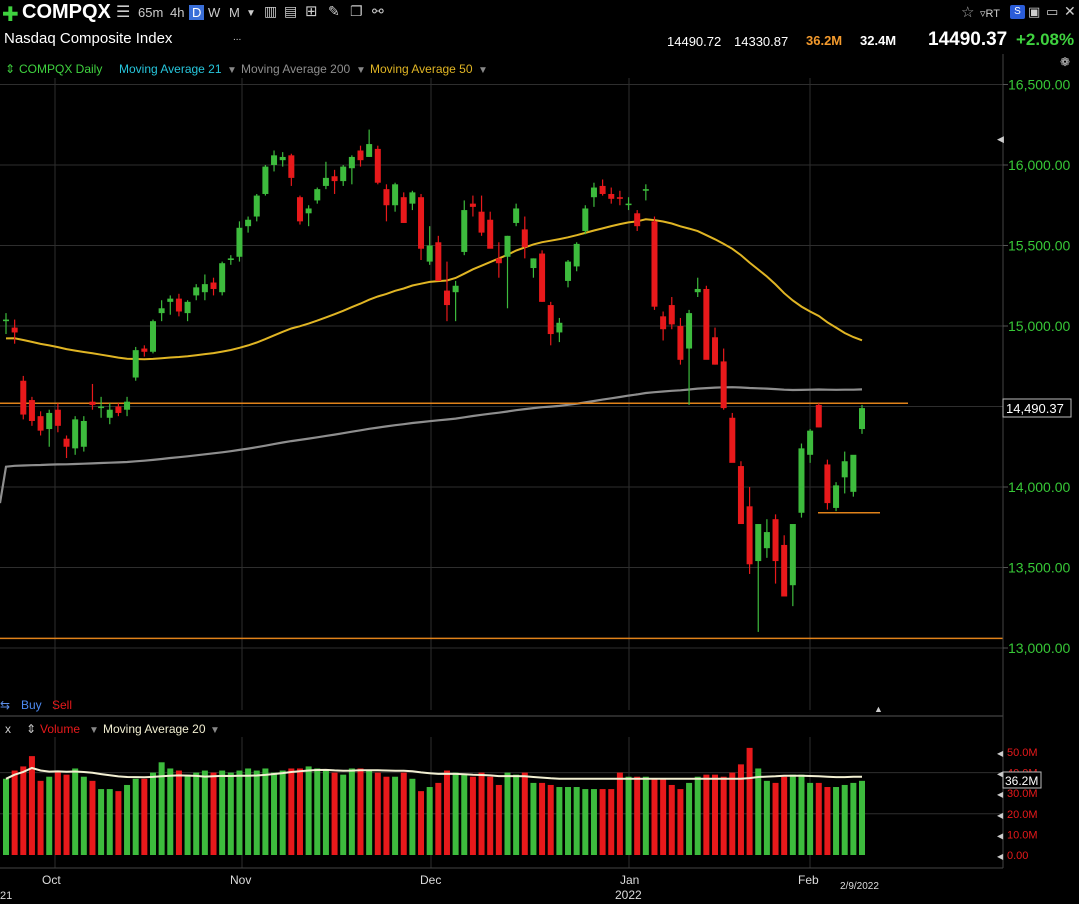 The height and width of the screenshot is (904, 1079). What do you see at coordinates (694, 41) in the screenshot?
I see `high-value: 14490.72` at bounding box center [694, 41].